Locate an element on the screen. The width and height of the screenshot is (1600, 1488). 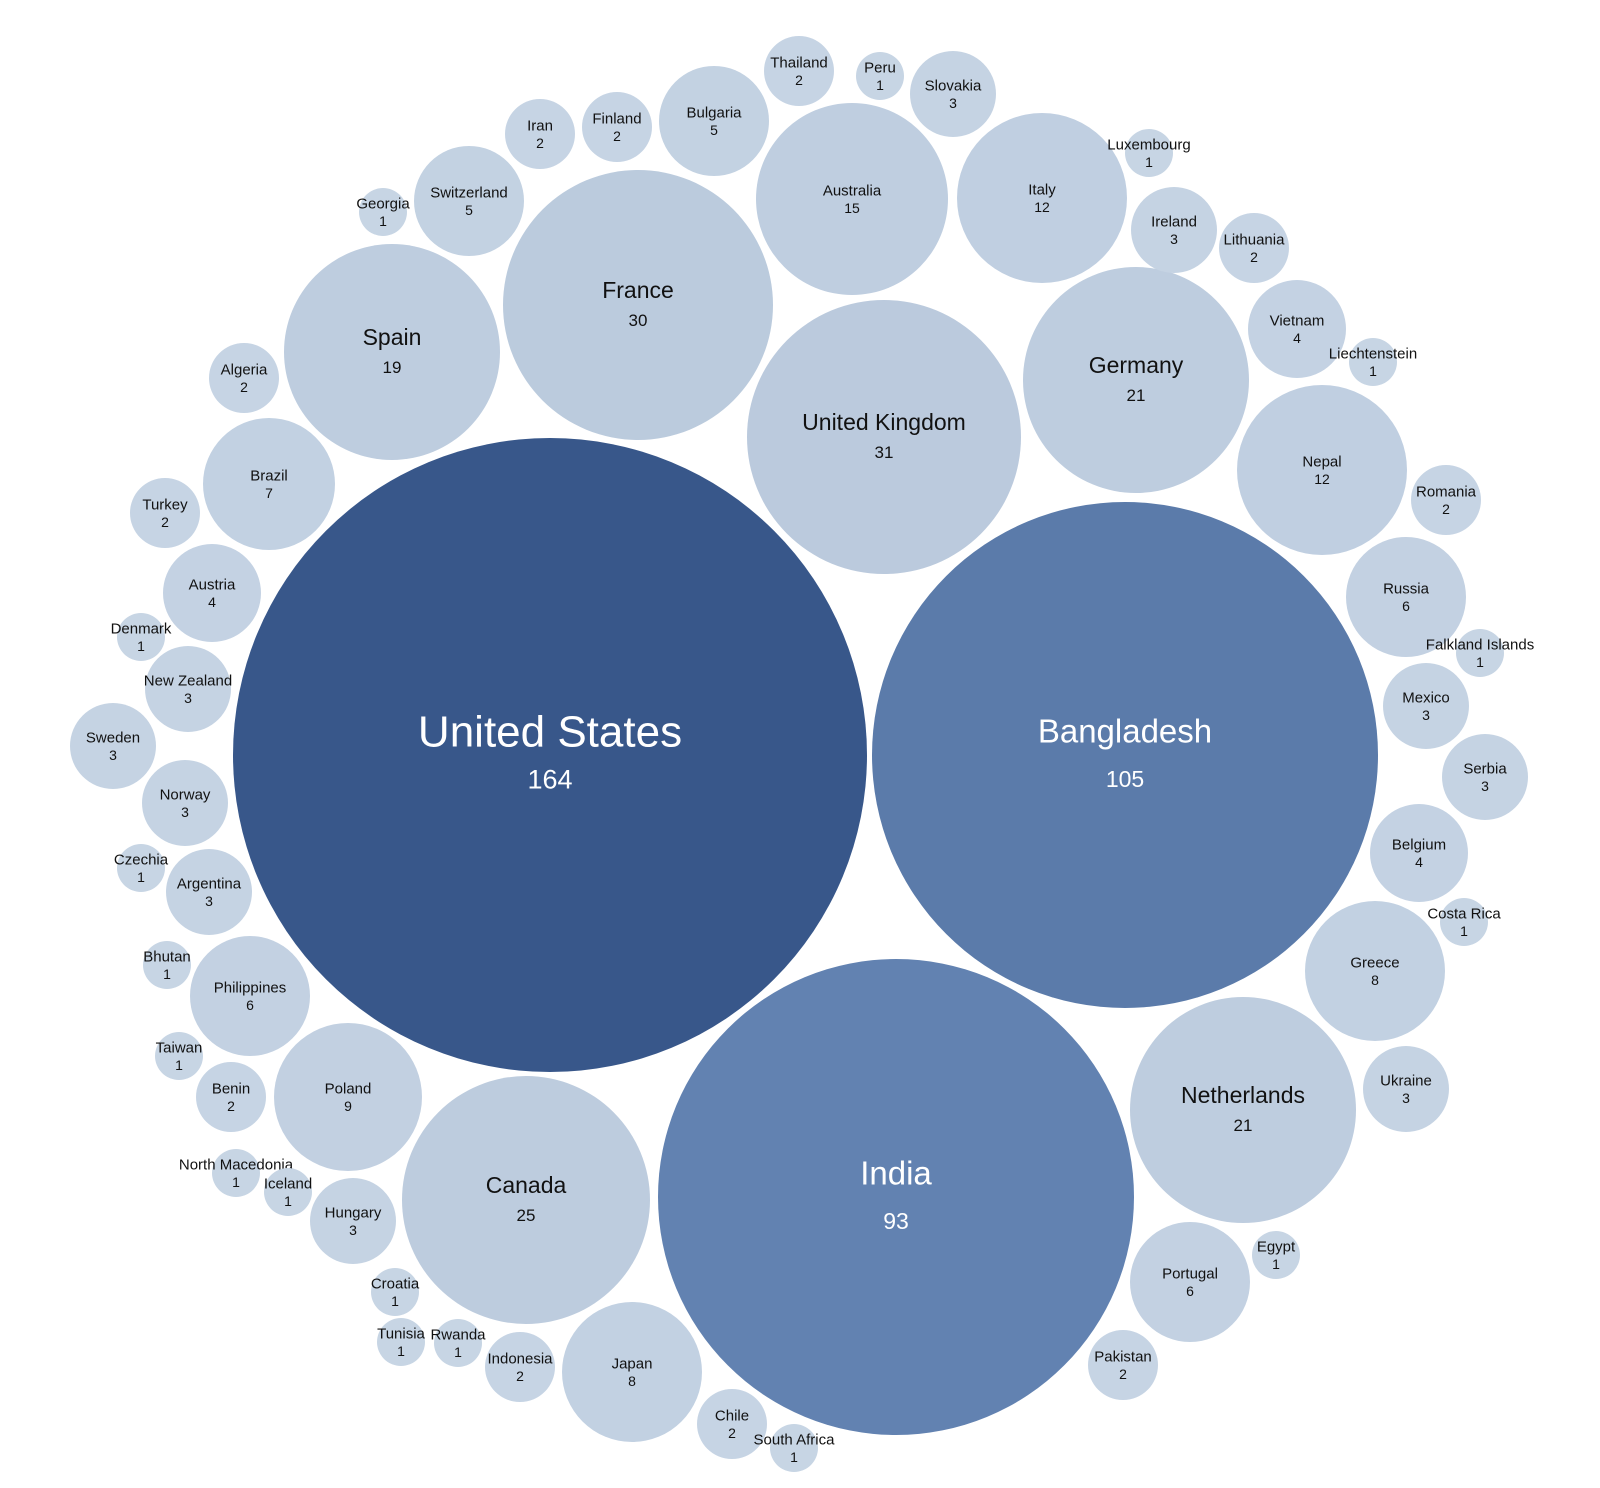
bubble-value-chile: 2 is located at coordinates (732, 1433).